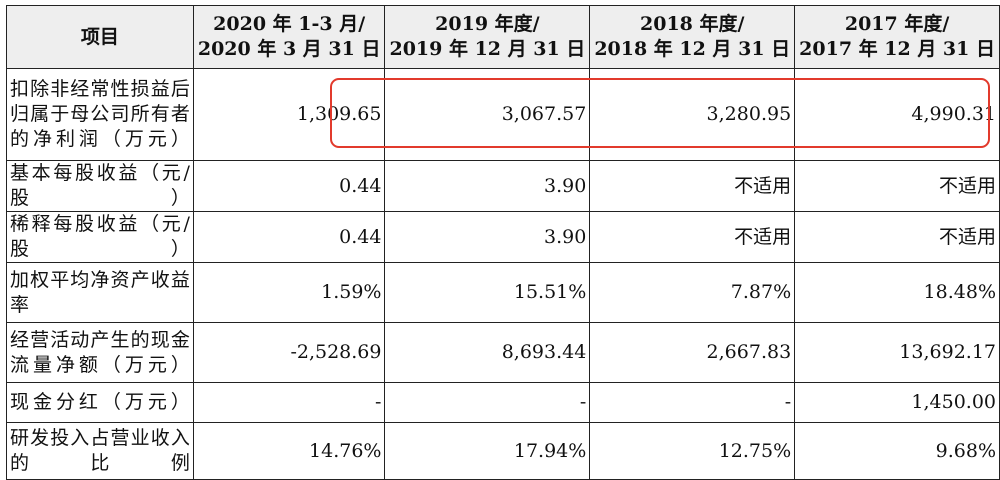  I want to click on header-item: 项目, so click(100, 37).